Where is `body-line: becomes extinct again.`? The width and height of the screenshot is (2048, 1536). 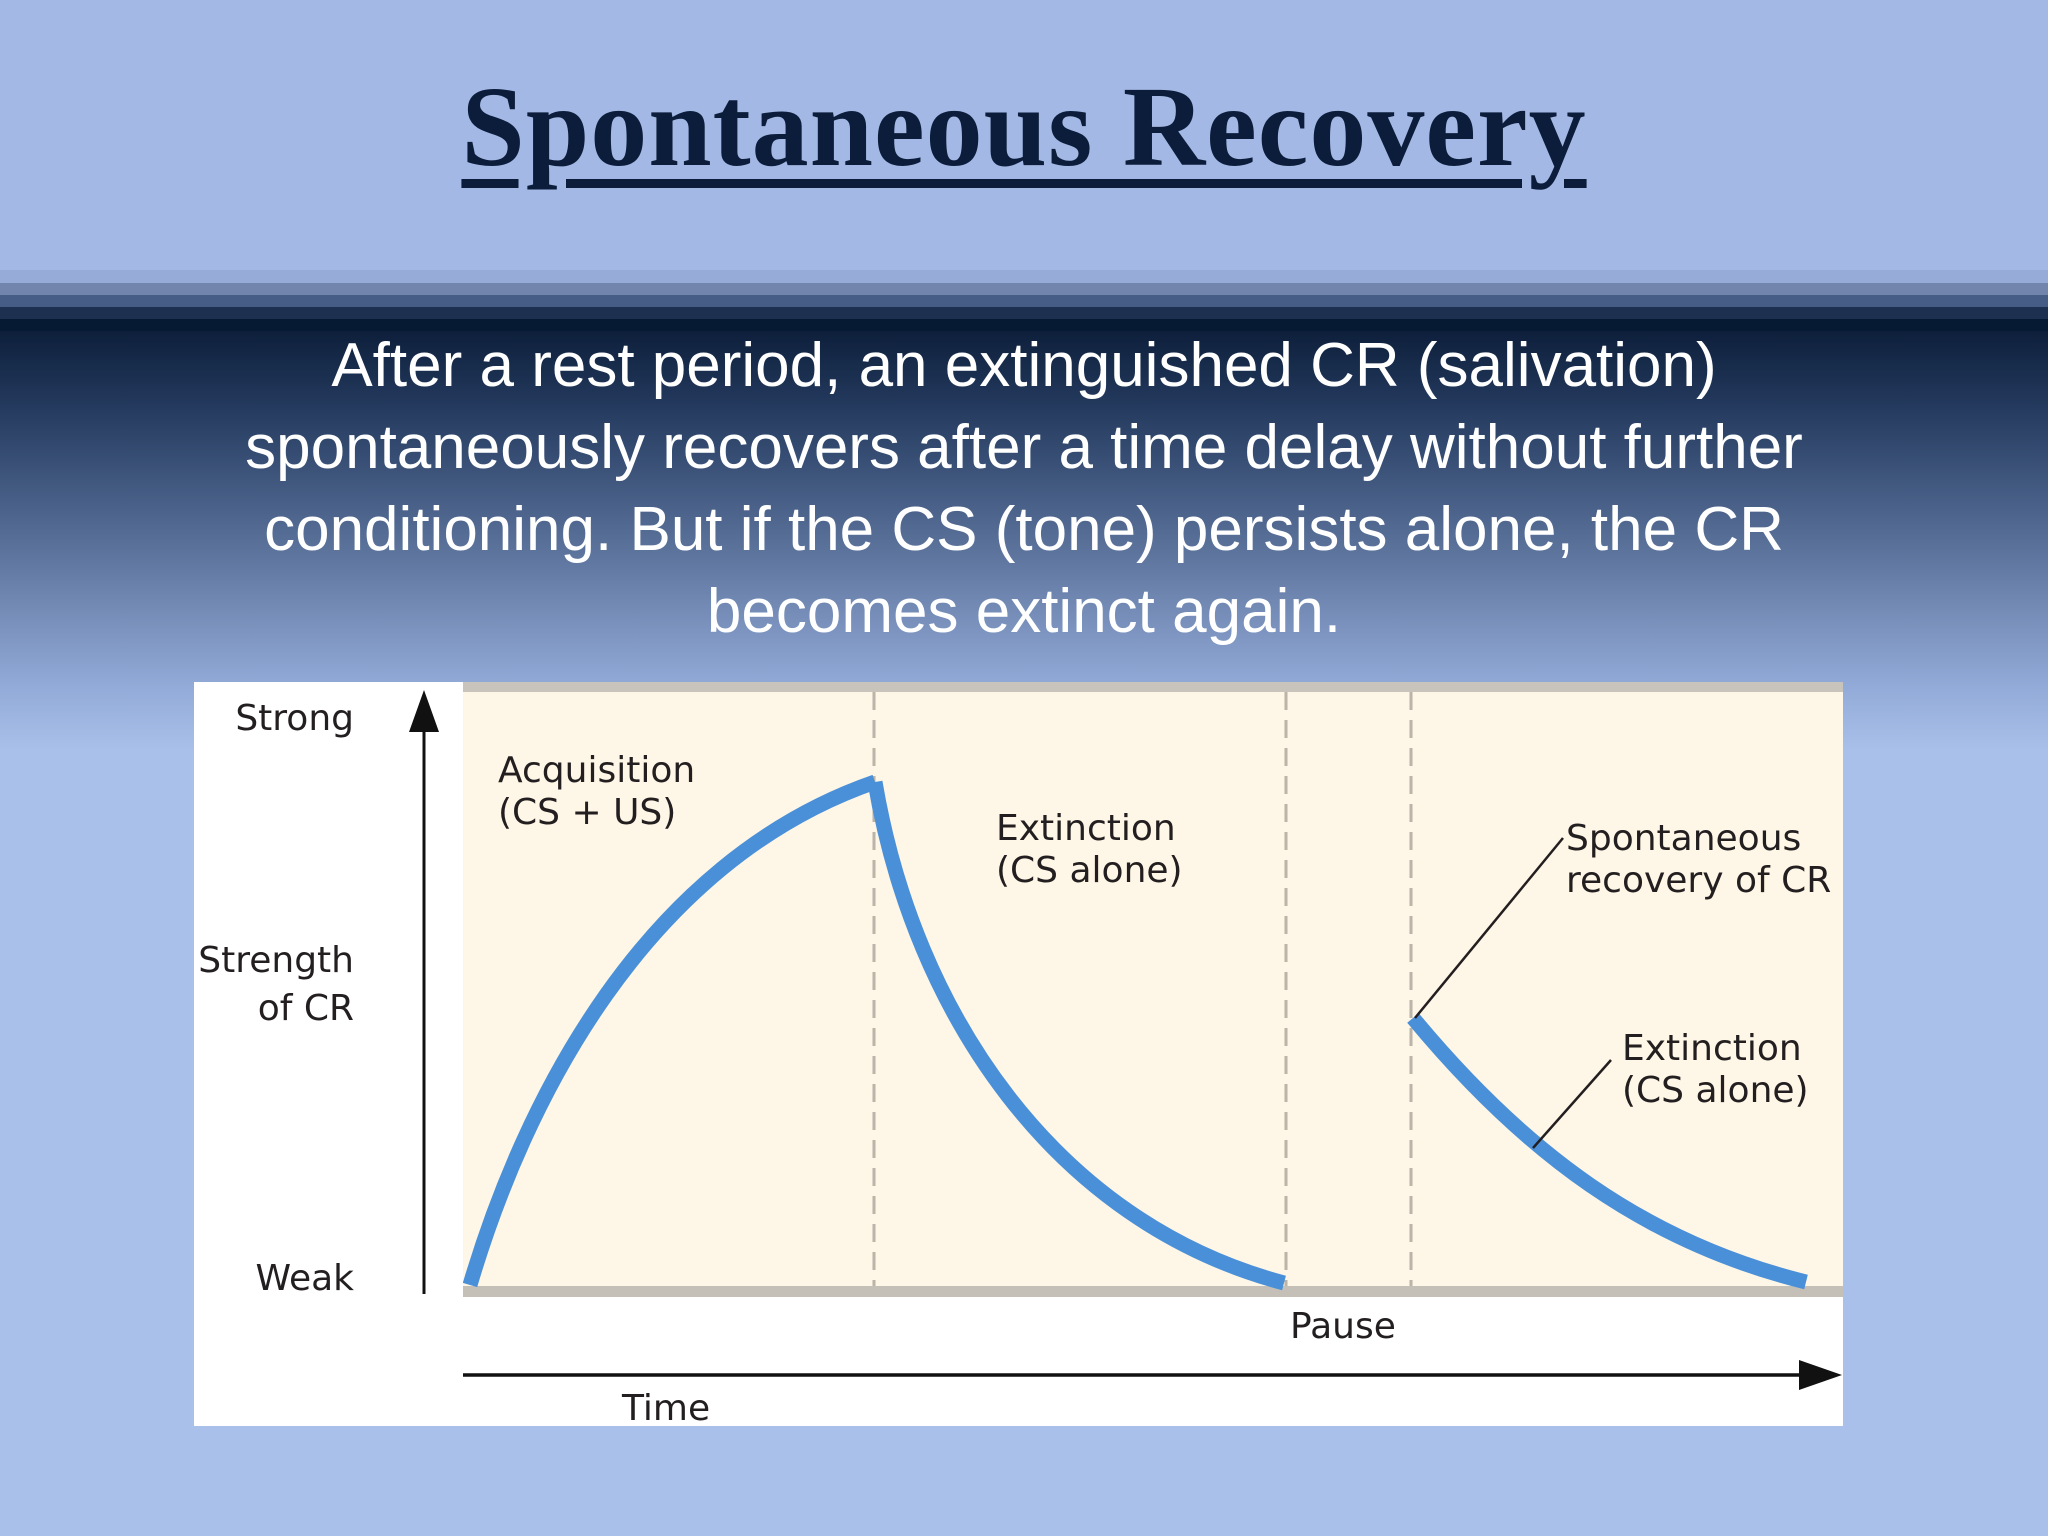
body-line: becomes extinct again. is located at coordinates (1024, 611).